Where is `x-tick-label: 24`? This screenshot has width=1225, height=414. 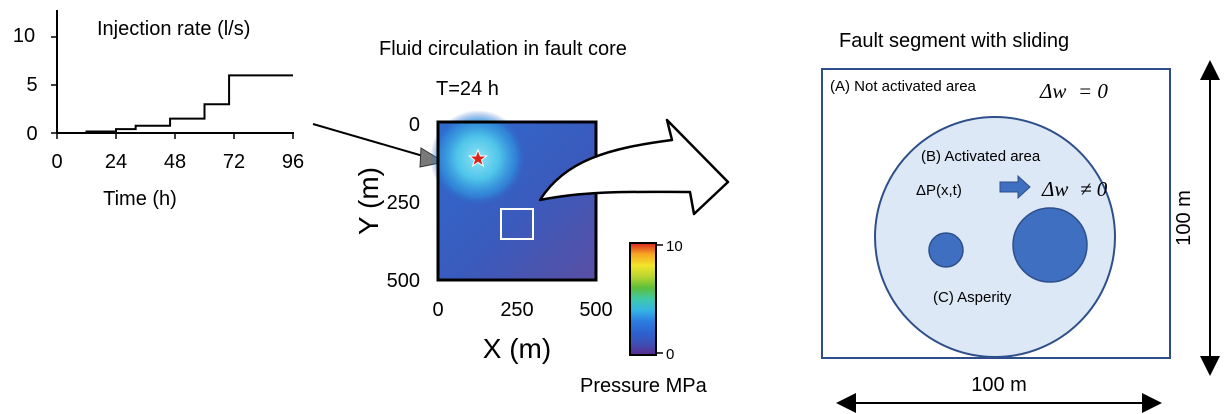 x-tick-label: 24 is located at coordinates (116, 162).